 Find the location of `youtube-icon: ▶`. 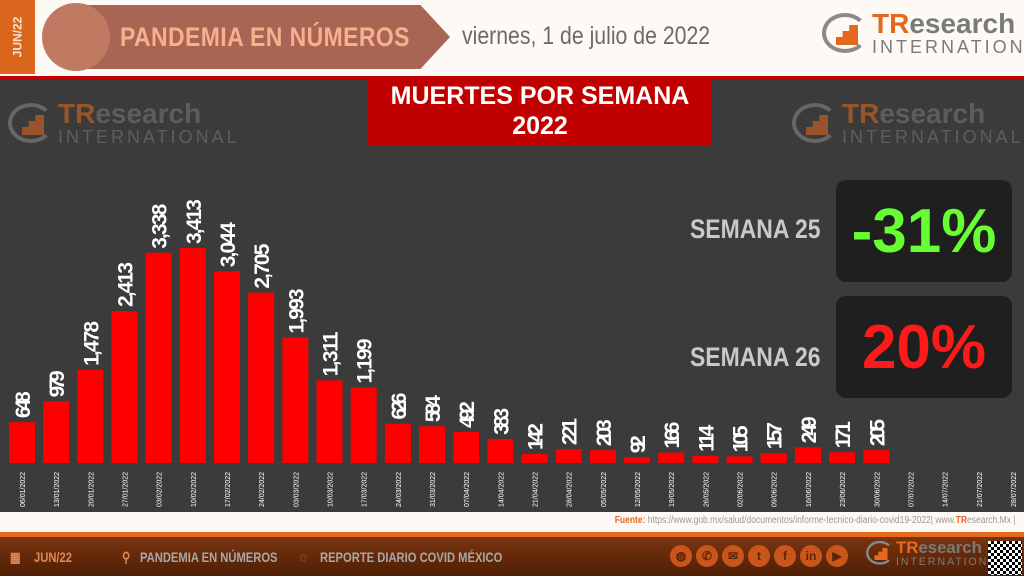

youtube-icon: ▶ is located at coordinates (837, 556).